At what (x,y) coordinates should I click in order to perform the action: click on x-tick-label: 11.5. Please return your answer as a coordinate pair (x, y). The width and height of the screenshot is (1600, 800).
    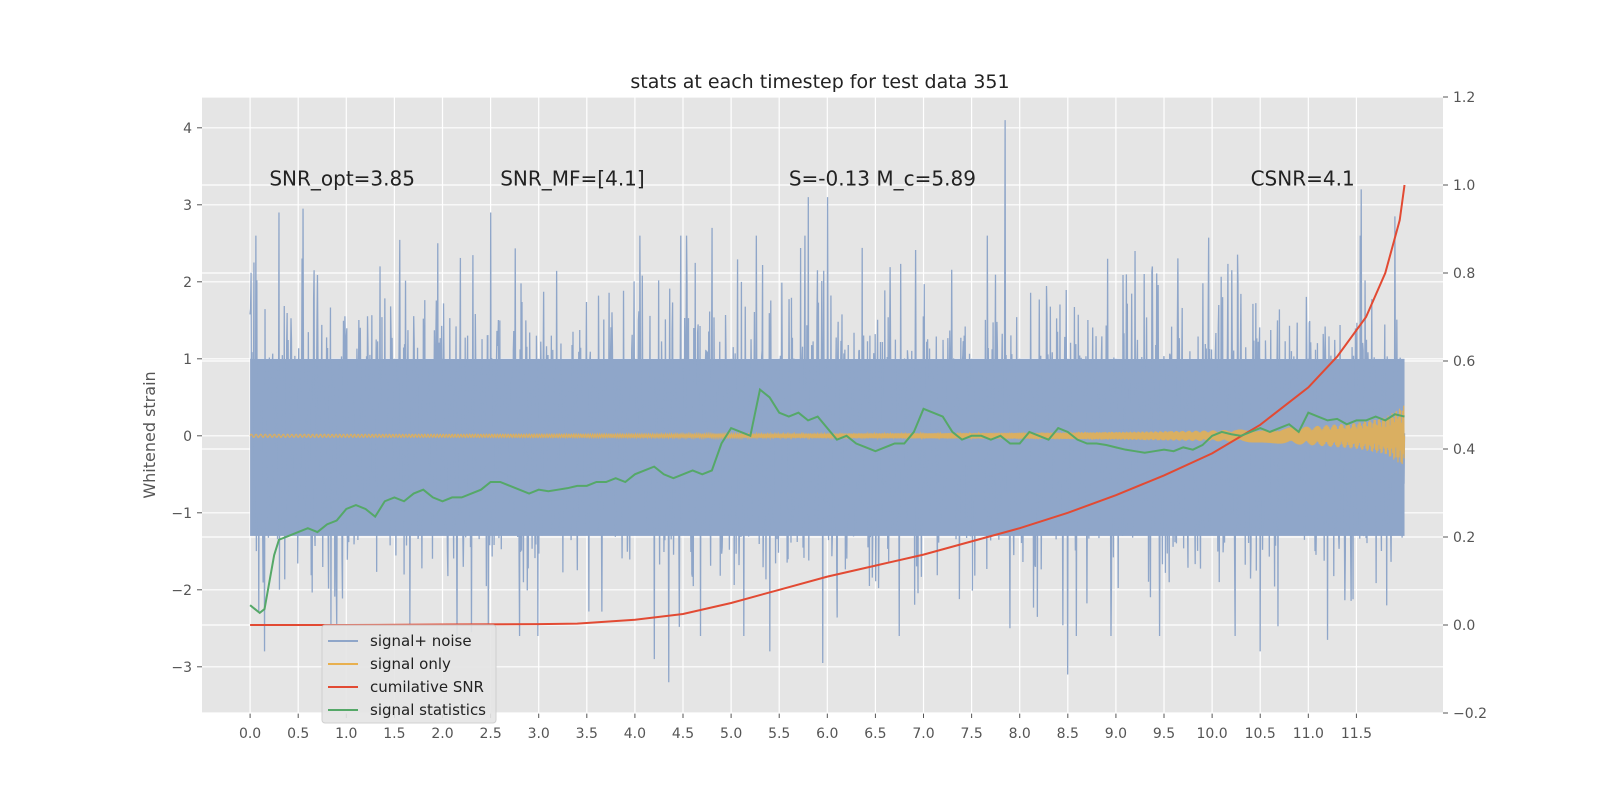
    Looking at the image, I should click on (1356, 734).